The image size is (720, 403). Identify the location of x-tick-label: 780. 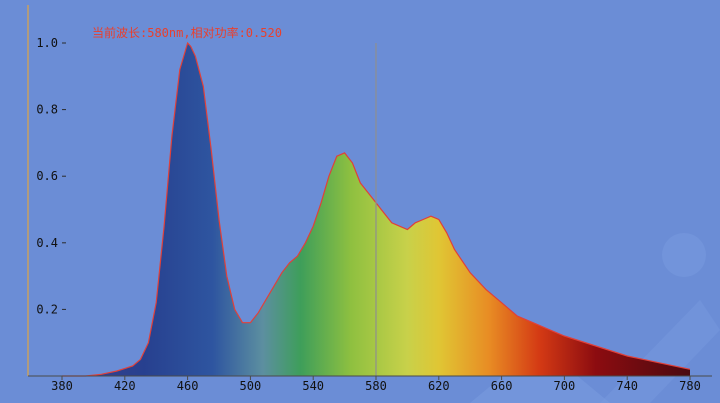
(690, 386).